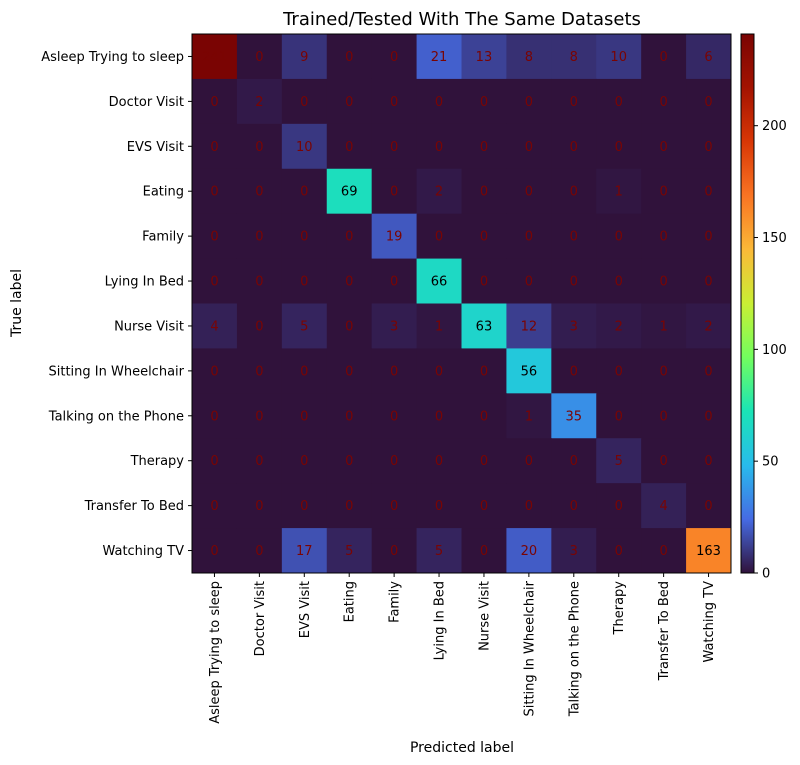 The height and width of the screenshot is (765, 800). Describe the element at coordinates (144, 282) in the screenshot. I see `y-tick-label: Lying In Bed` at that location.